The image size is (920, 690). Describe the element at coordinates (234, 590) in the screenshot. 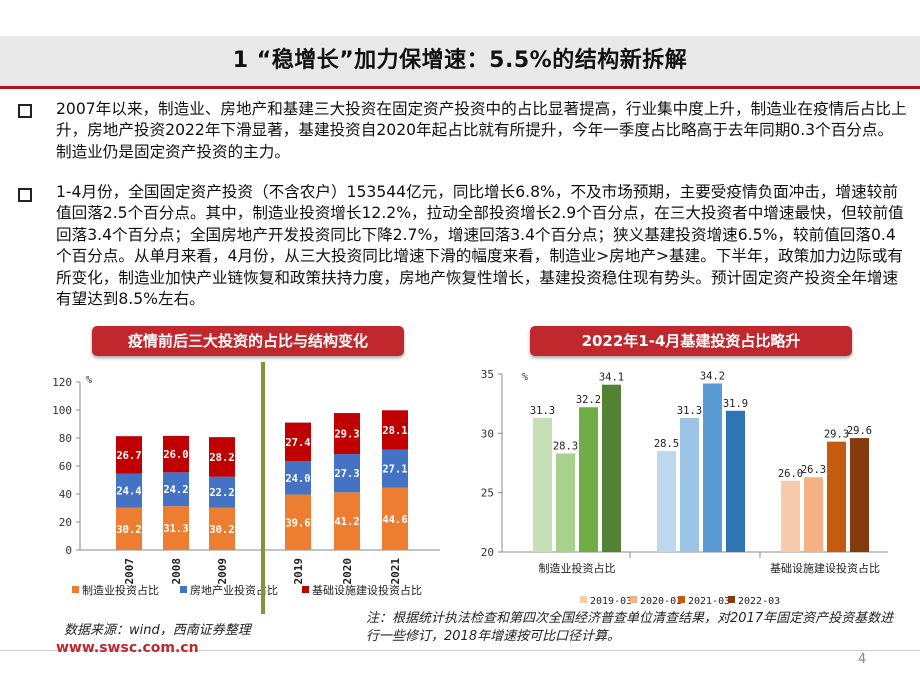

I see `legend-label: 房地产业投资占比` at that location.